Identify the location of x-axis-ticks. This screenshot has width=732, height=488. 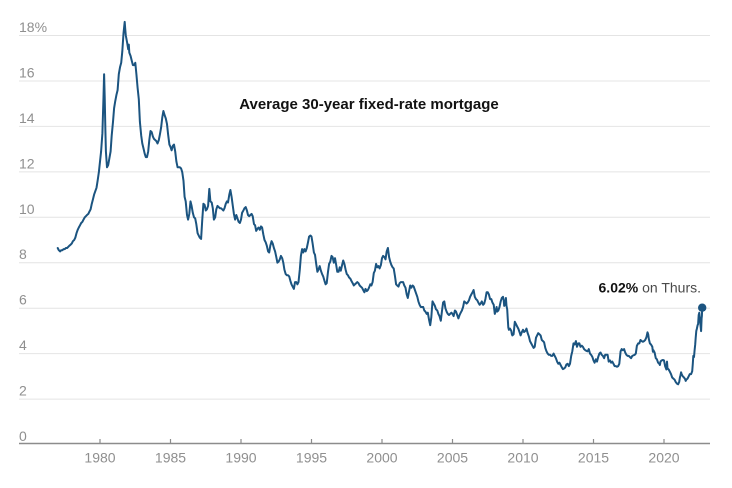
(382, 441).